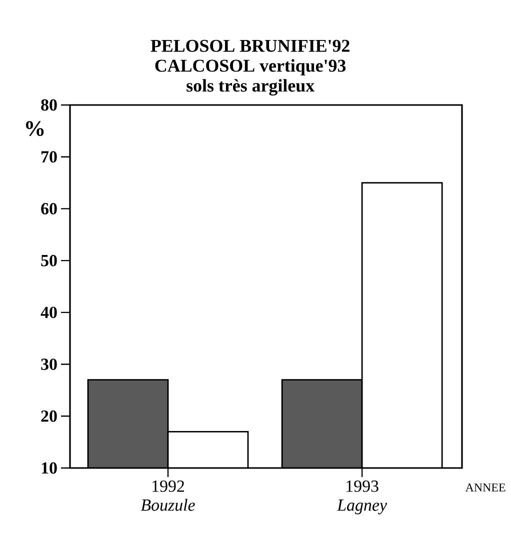 Image resolution: width=511 pixels, height=537 pixels. I want to click on x-tick-label: 1992 Bouzule, so click(167, 495).